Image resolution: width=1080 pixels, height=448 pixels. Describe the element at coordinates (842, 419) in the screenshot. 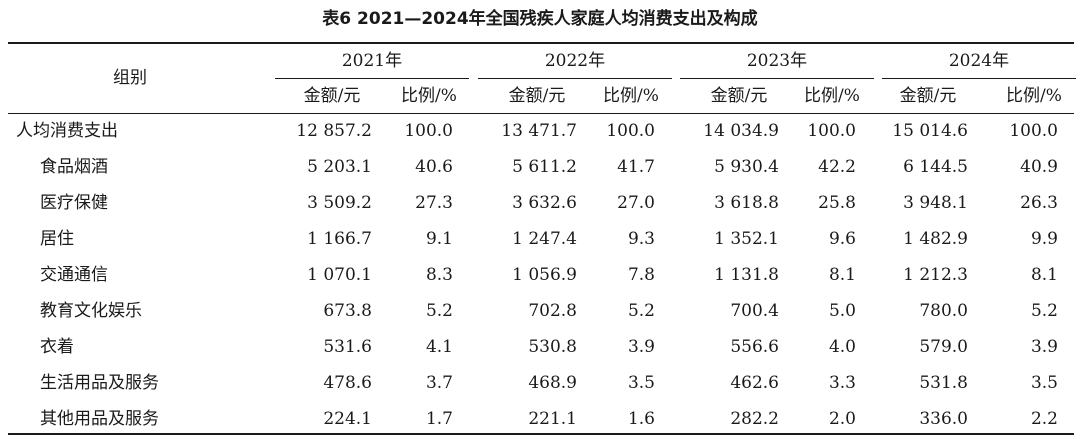

I see `percent-cell: 2.0` at that location.